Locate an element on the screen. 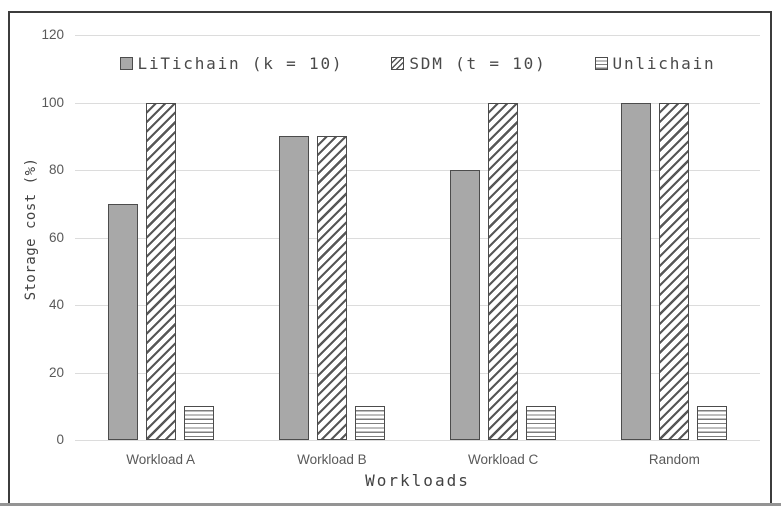  legend-item-sdm: SDM (t = 10) is located at coordinates (468, 63).